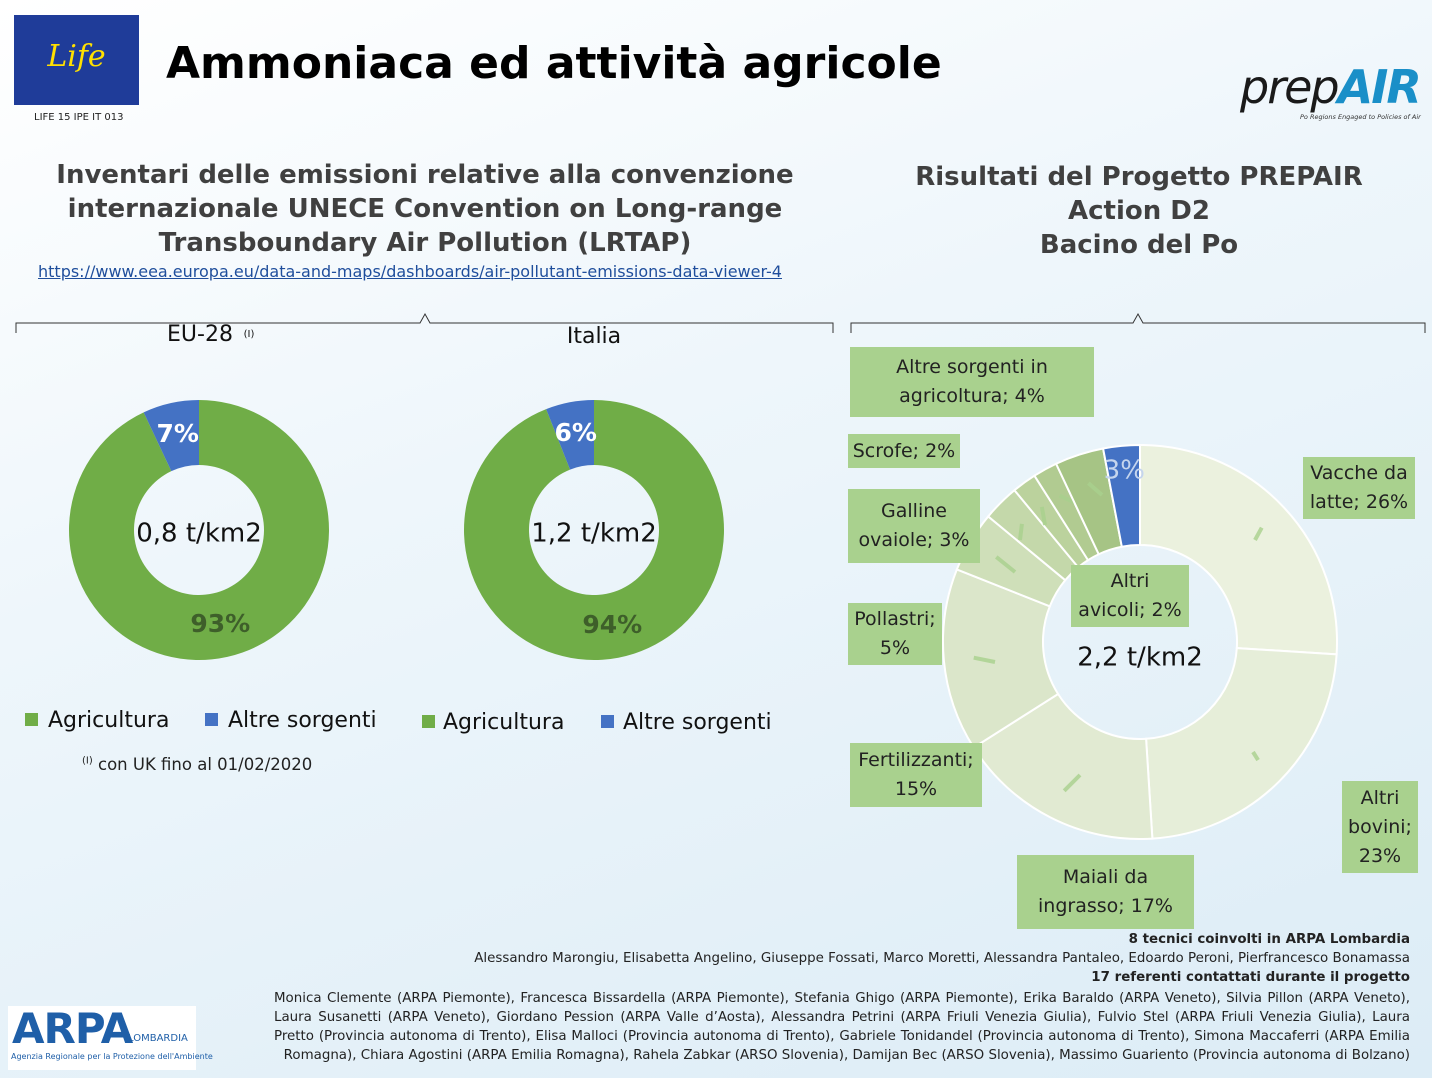  What do you see at coordinates (249, 334) in the screenshot?
I see `chart-title-note: (I)` at bounding box center [249, 334].